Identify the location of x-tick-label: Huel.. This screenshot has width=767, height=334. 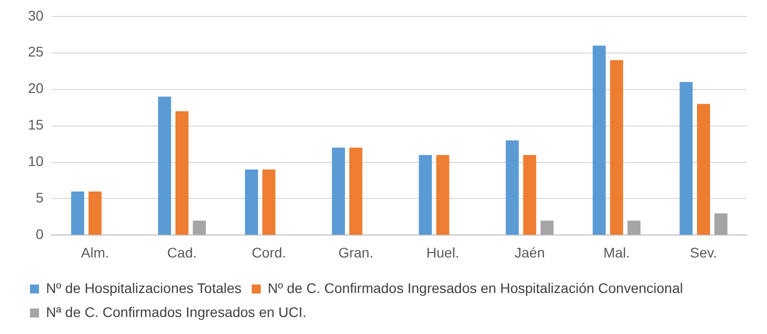
(443, 252).